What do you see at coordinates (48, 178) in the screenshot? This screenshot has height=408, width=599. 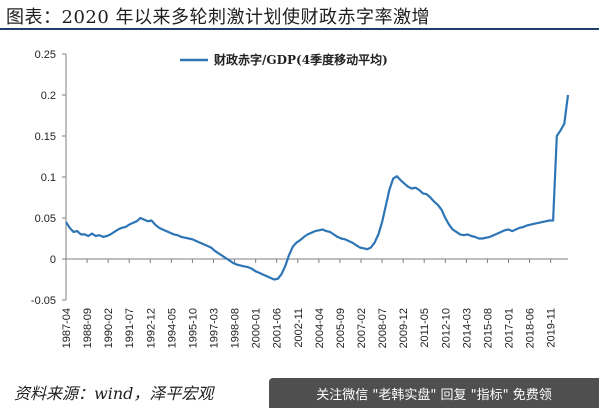 I see `y-tick-label: 0.1` at bounding box center [48, 178].